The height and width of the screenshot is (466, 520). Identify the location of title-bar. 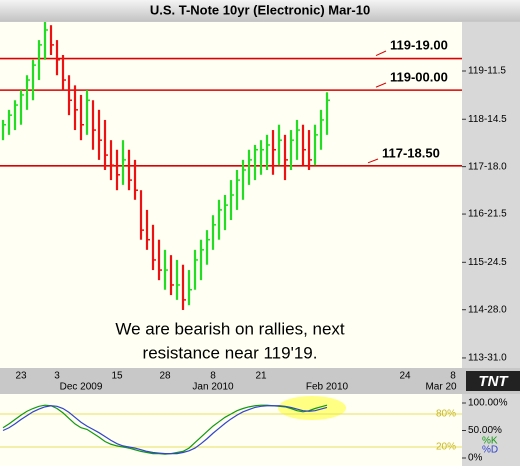
(260, 10).